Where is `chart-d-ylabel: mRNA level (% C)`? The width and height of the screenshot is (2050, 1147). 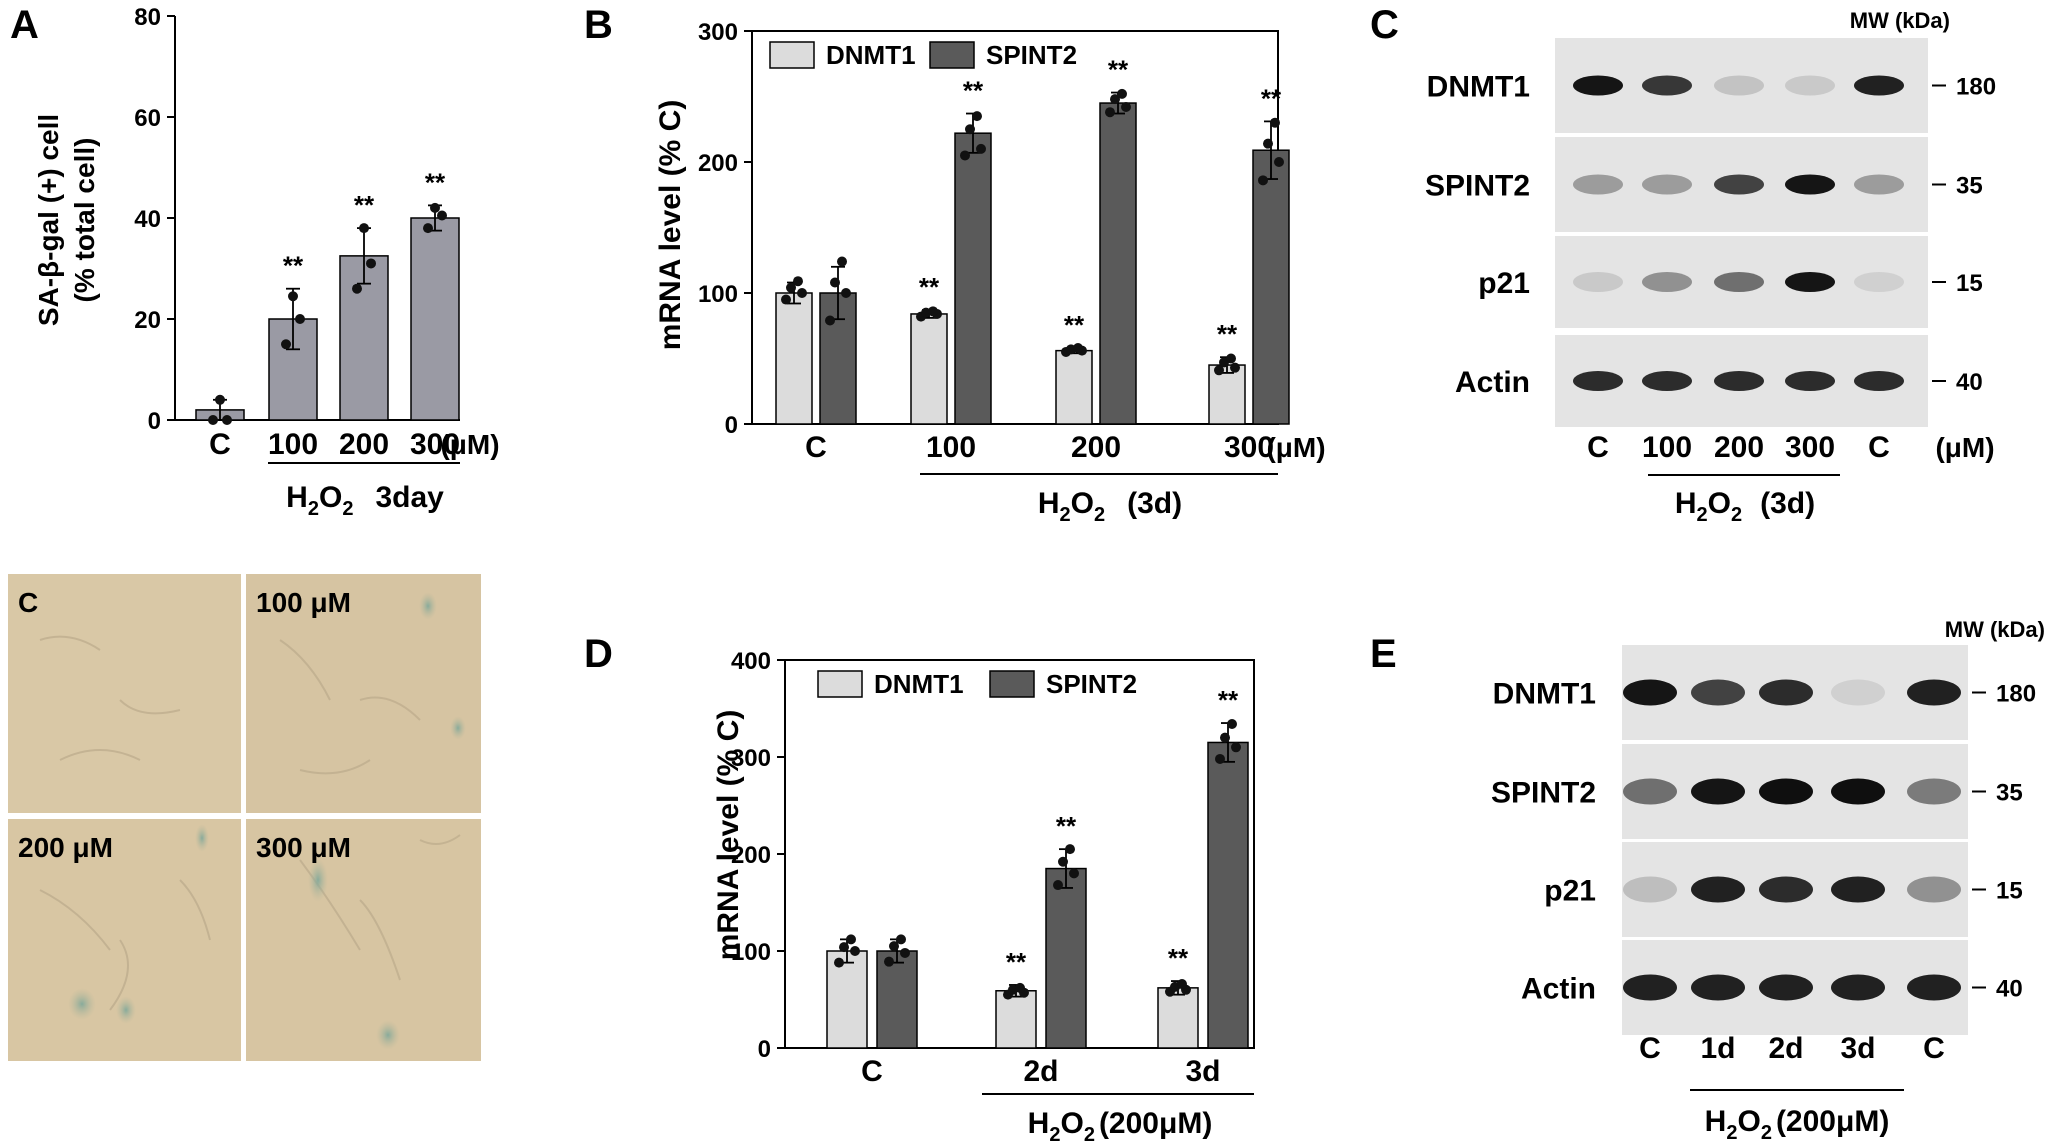
chart-d-ylabel: mRNA level (% C) is located at coordinates (728, 835).